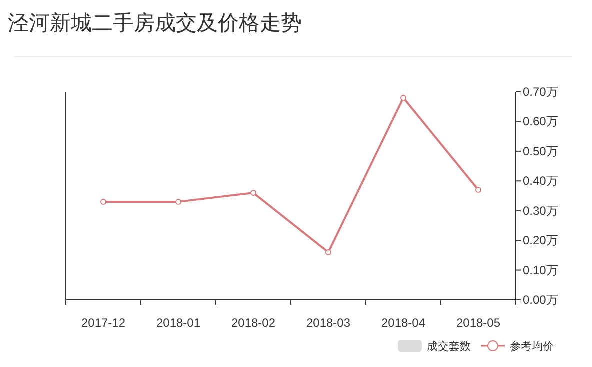 The height and width of the screenshot is (367, 592). What do you see at coordinates (540, 151) in the screenshot?
I see `y2-tick-label: 0.50万` at bounding box center [540, 151].